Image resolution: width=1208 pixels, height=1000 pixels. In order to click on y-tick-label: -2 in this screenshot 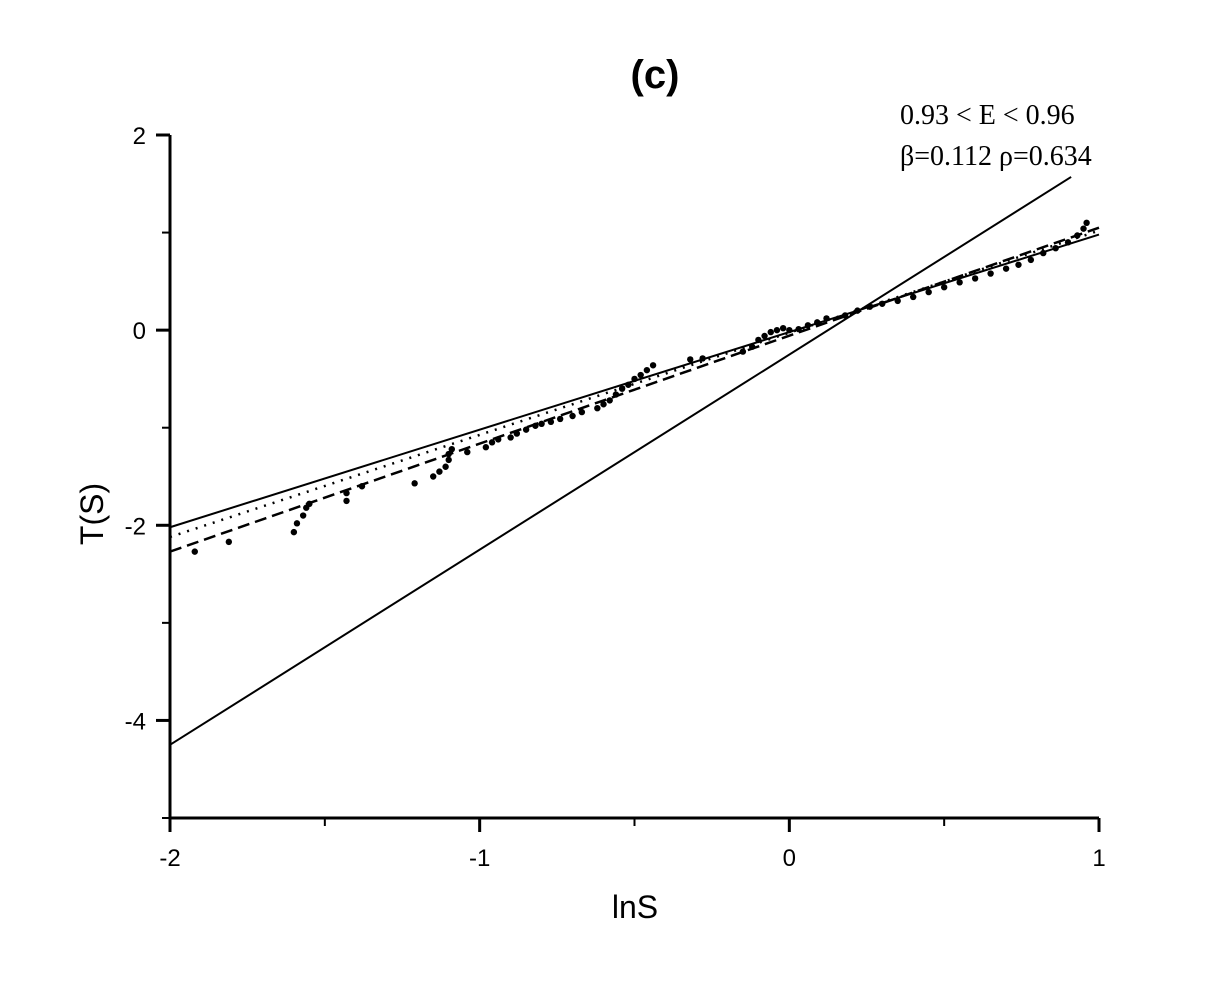, I will do `click(135, 526)`.